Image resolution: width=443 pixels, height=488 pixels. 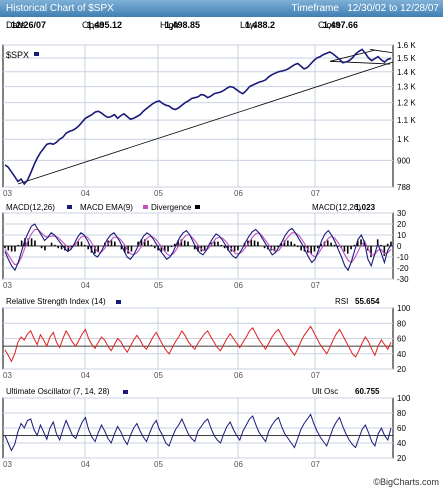 I want to click on price-ytick-label: 1 K, so click(x=403, y=139).